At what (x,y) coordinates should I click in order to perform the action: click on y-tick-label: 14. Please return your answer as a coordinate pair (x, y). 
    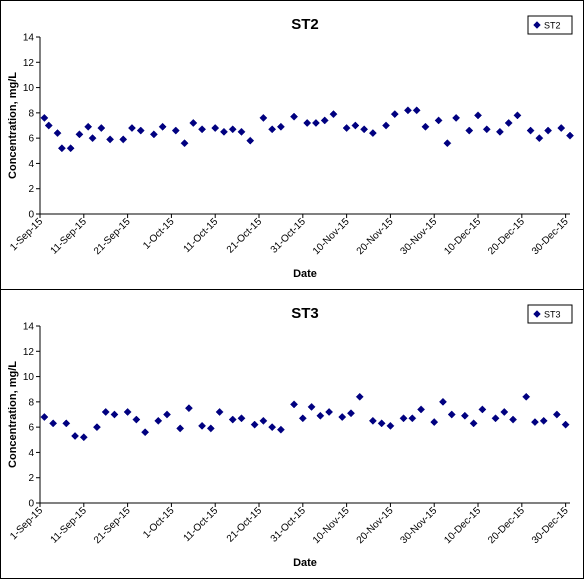
    Looking at the image, I should click on (29, 38).